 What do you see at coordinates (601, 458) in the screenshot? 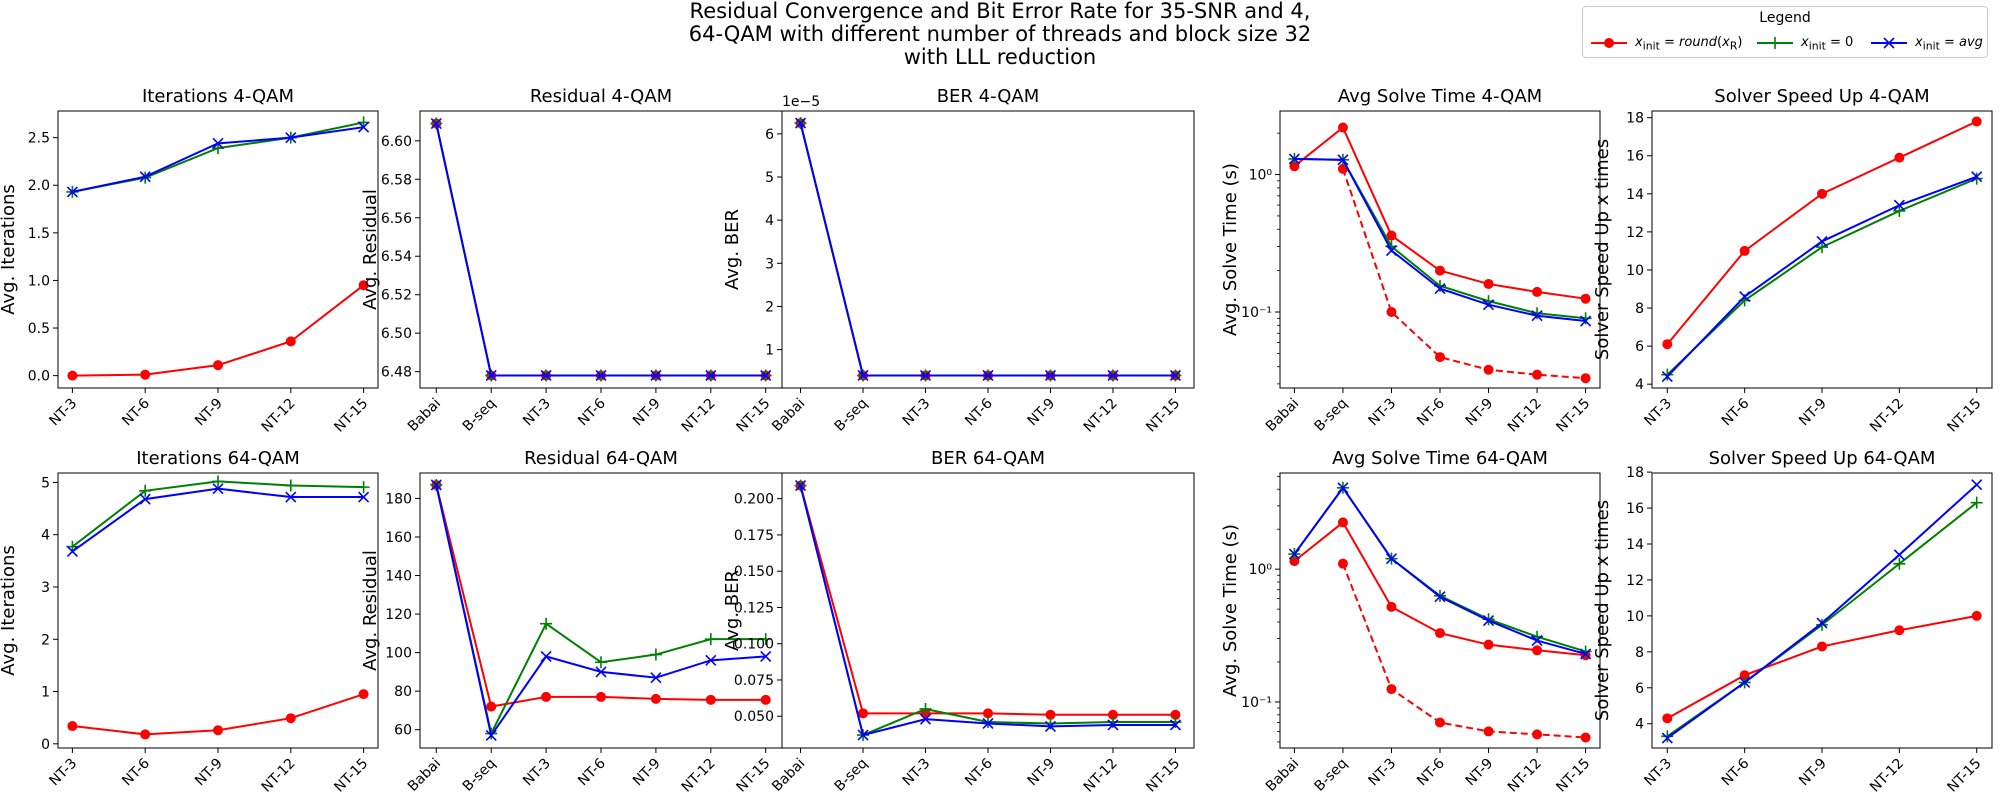
I see `subplot-title: Residual 64-QAM` at bounding box center [601, 458].